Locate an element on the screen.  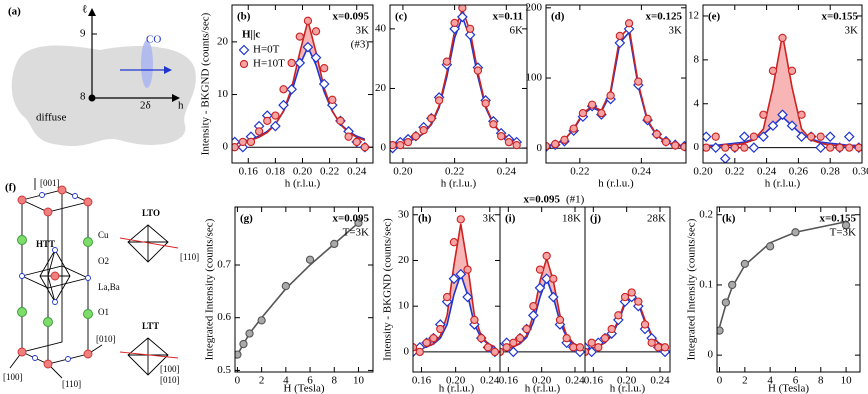
axis-label: [010] is located at coordinates (106, 339).